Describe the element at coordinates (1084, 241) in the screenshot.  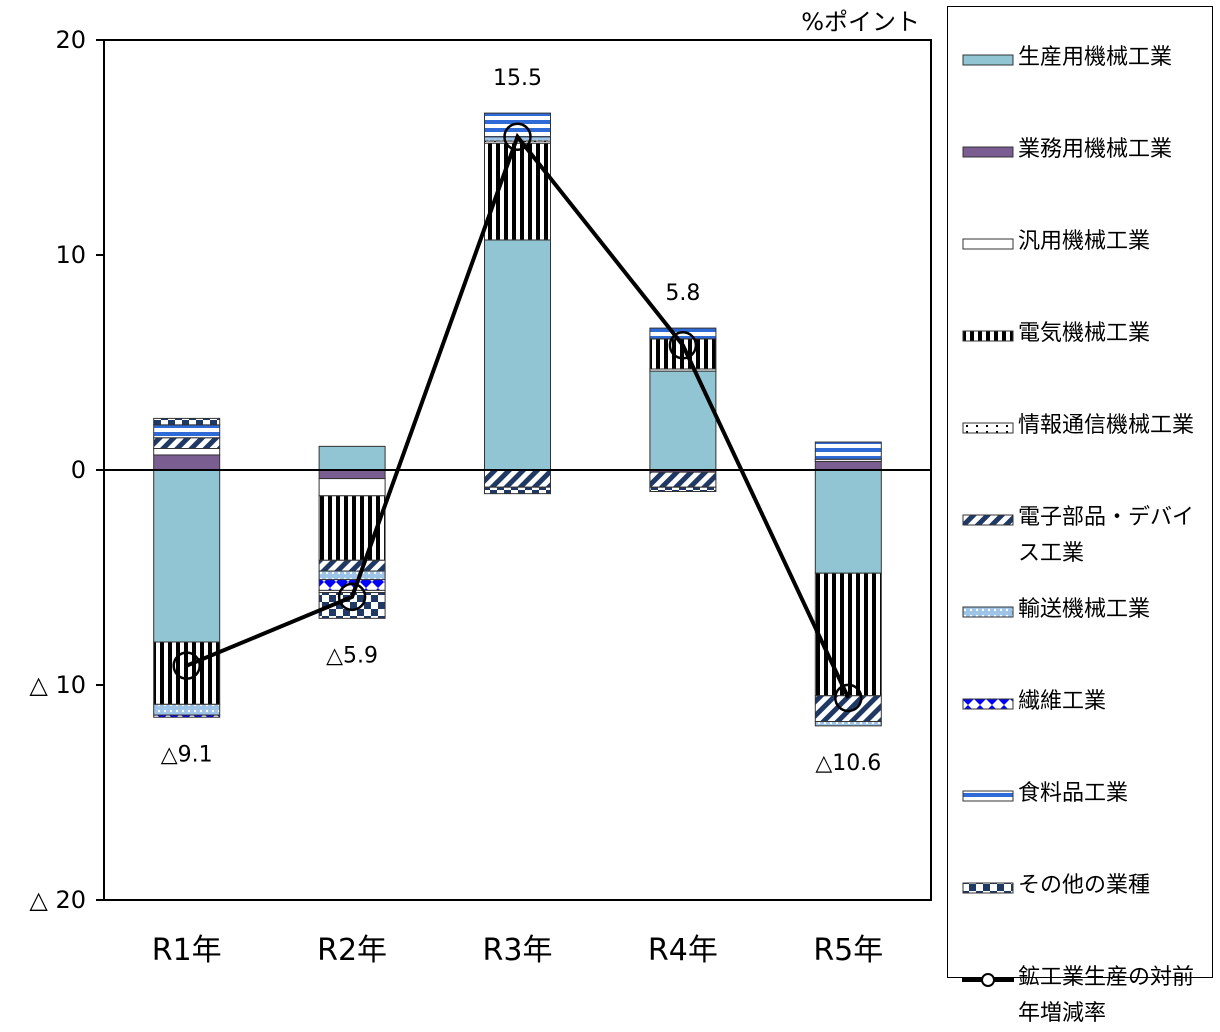
I see `legend-label-series-2: 汎用機械工業` at that location.